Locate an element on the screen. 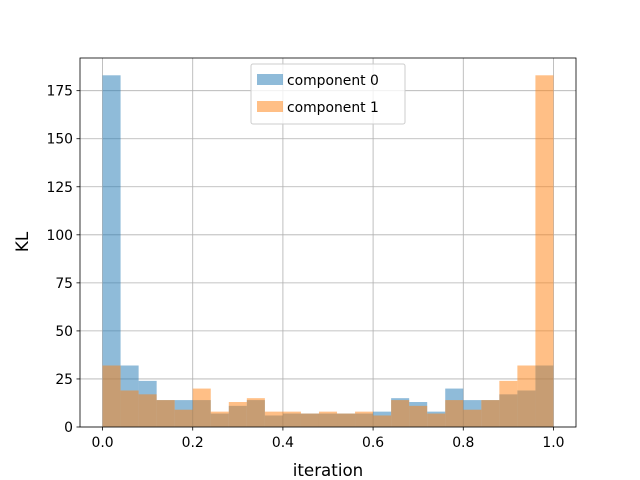 The height and width of the screenshot is (480, 640). y-tick-label: 50 is located at coordinates (64, 332).